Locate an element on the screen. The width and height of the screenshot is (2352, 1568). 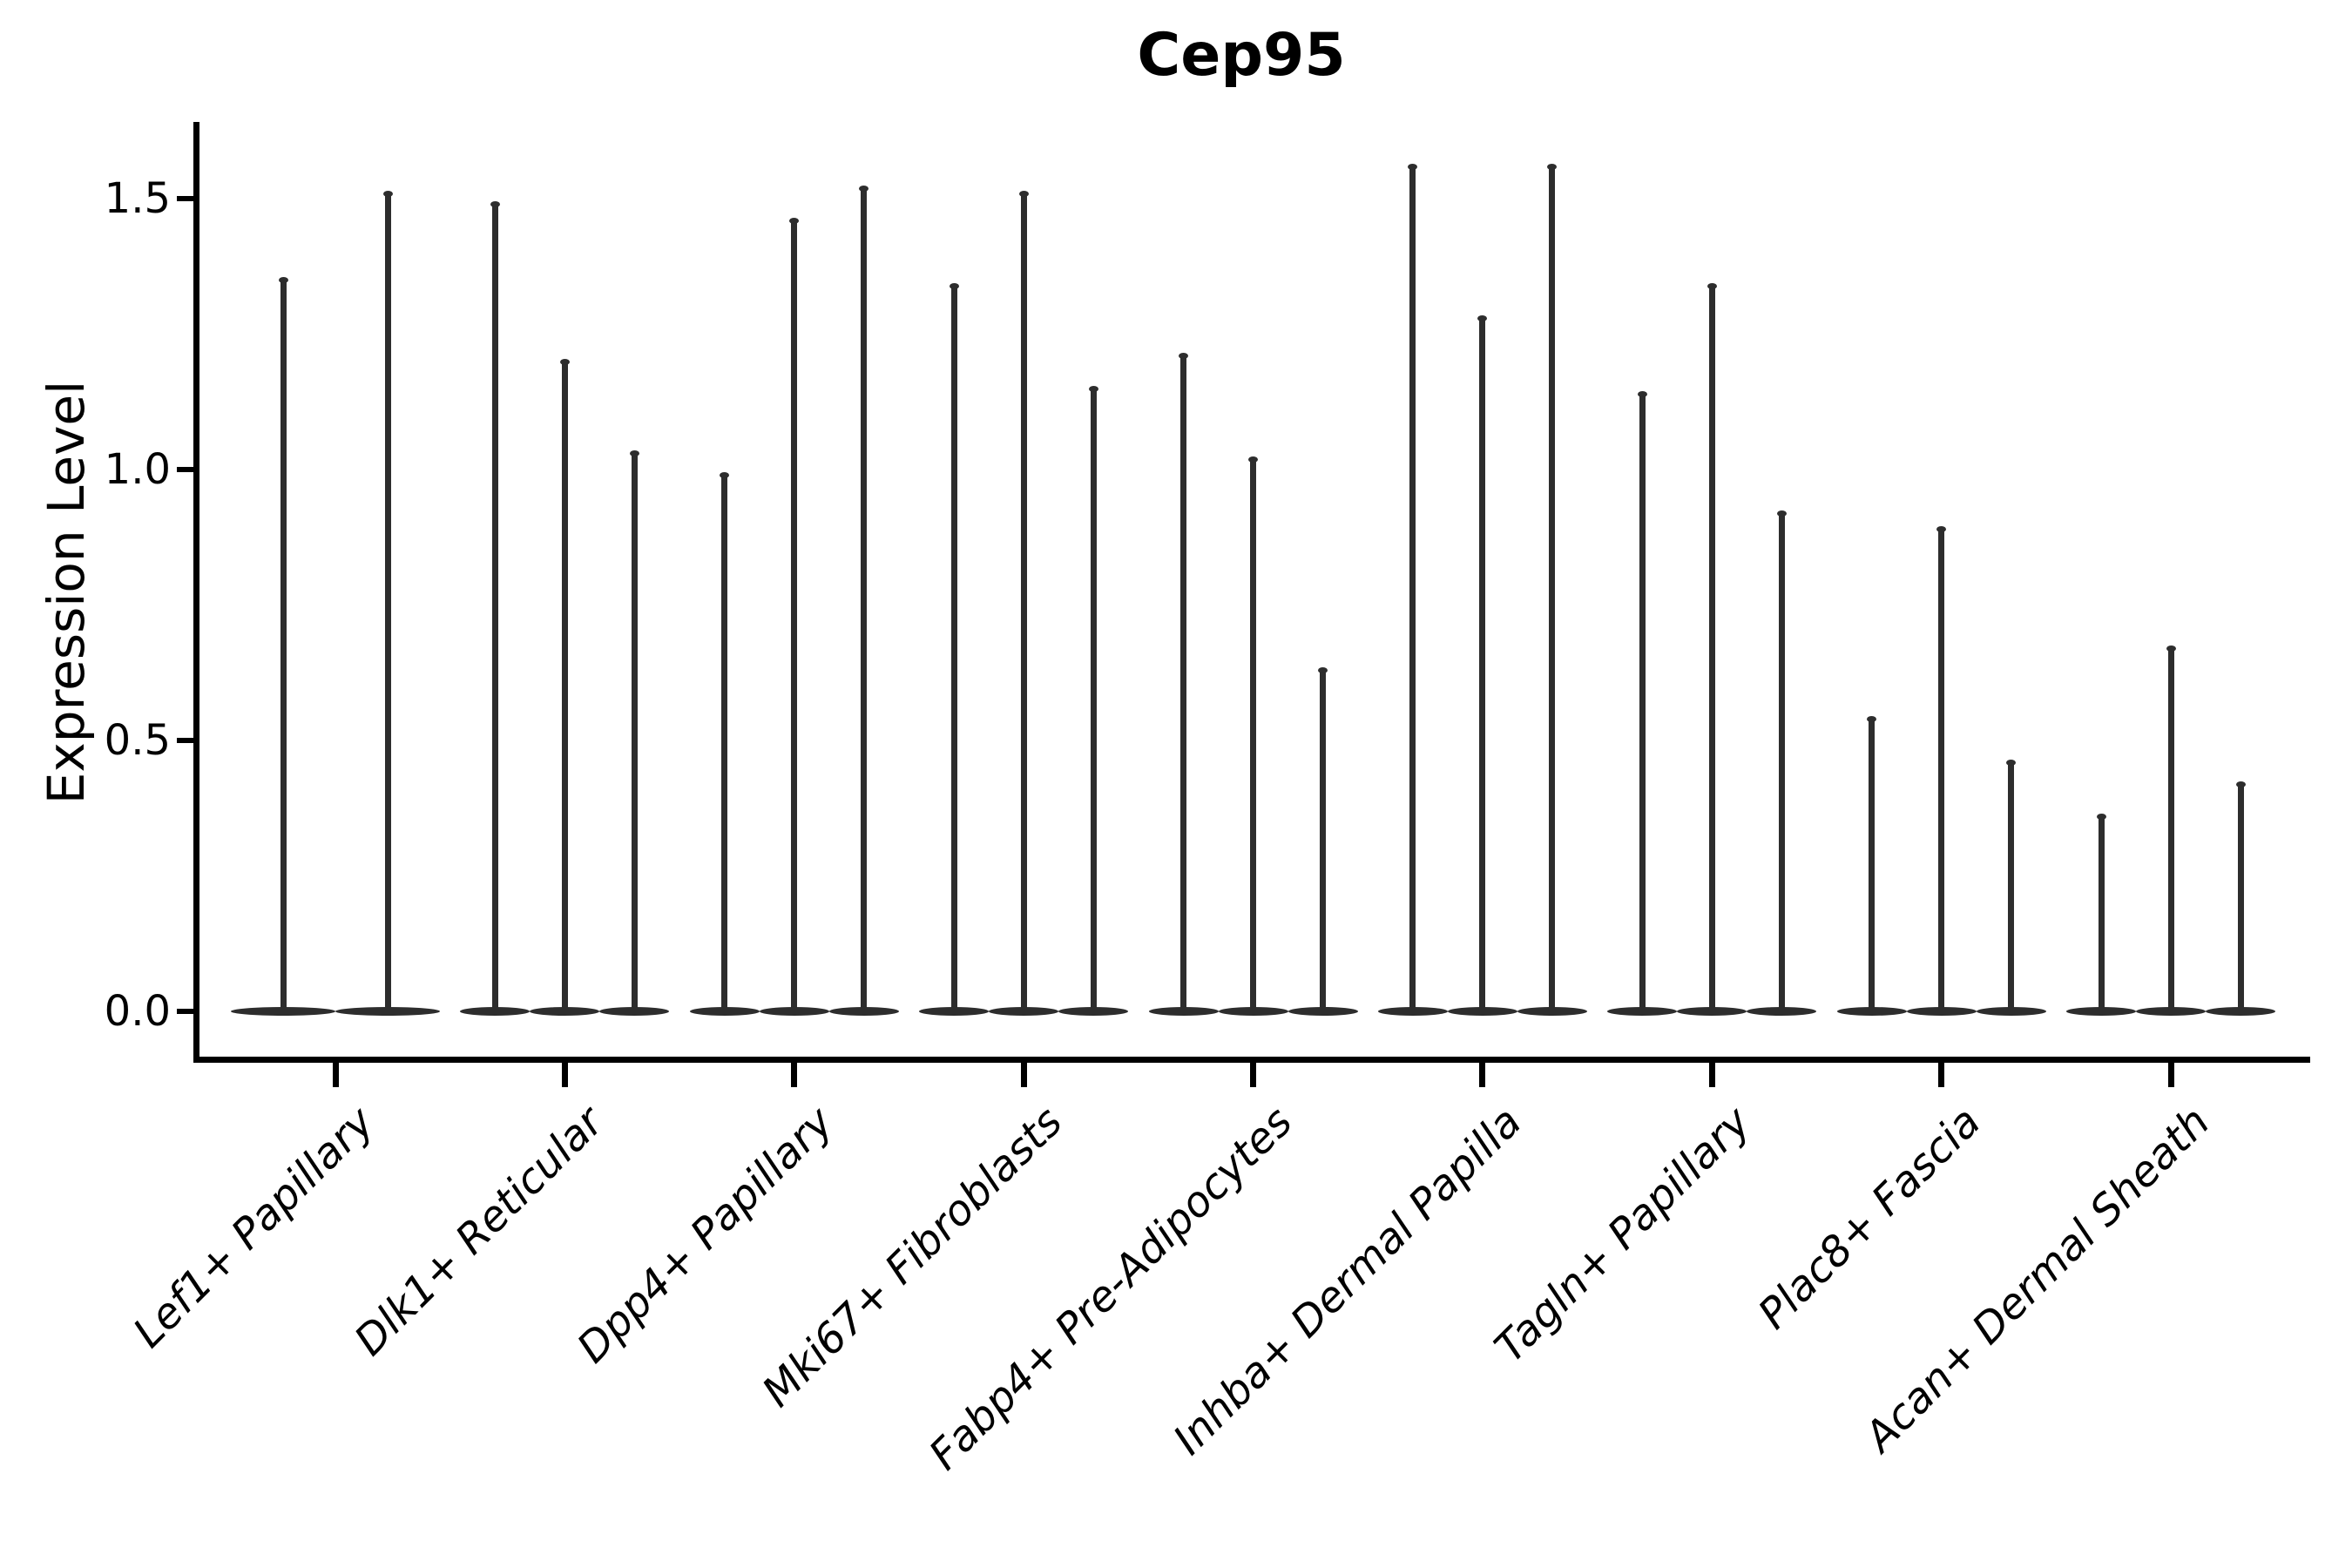
x-tick-label: Acan+ Dermal Sheath is located at coordinates (2037, 1280).